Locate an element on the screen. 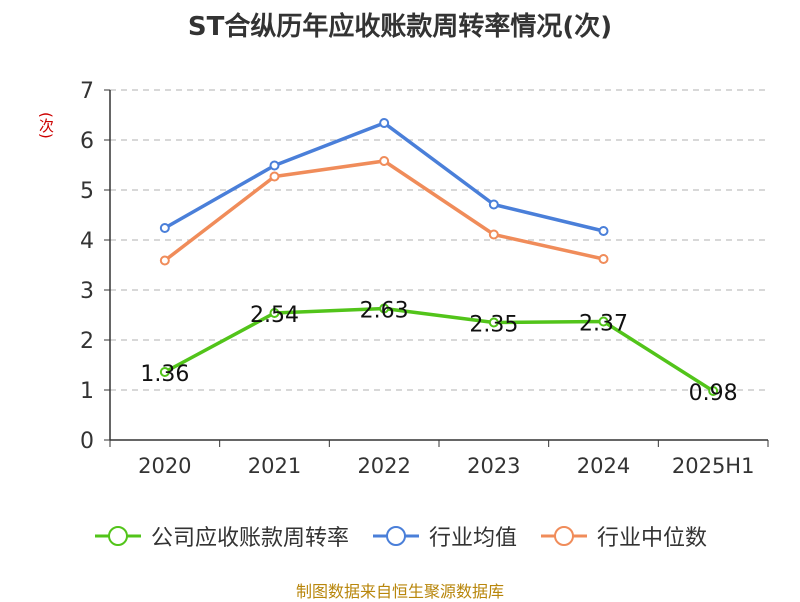 The width and height of the screenshot is (800, 602). data-label: 1.36 is located at coordinates (164, 374).